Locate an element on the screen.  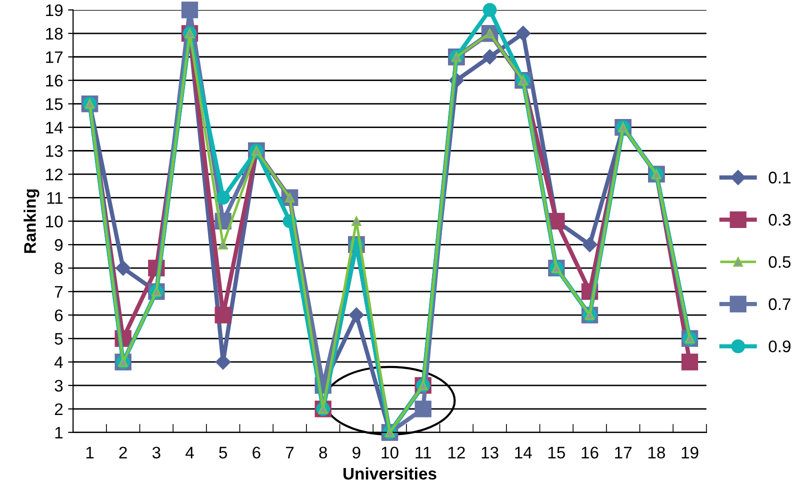
x-tick-label: 12 is located at coordinates (456, 452).